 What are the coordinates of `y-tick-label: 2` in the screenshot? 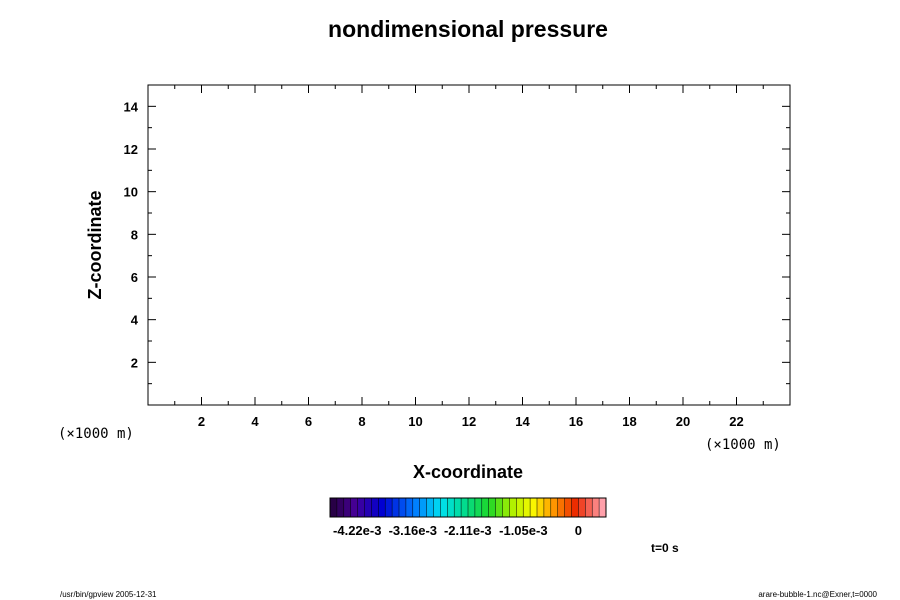 It's located at (134, 362).